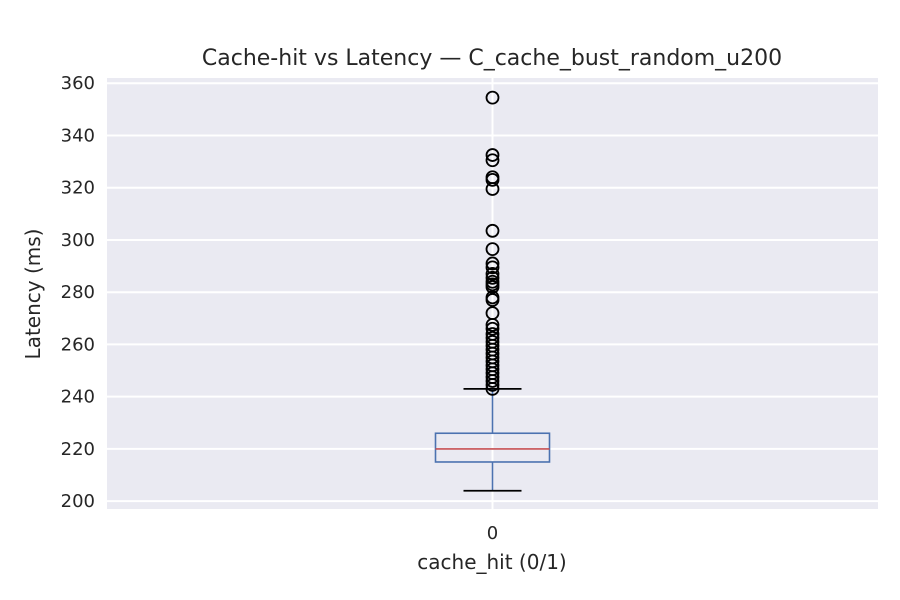 The image size is (900, 600). Describe the element at coordinates (78, 344) in the screenshot. I see `y-tick-label: 260` at that location.